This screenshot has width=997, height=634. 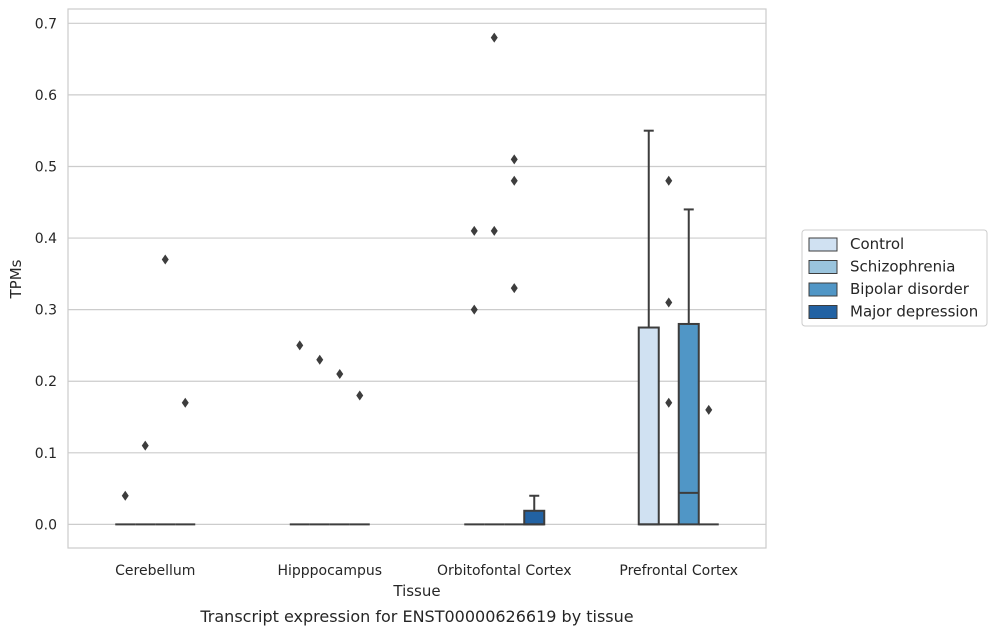 What do you see at coordinates (416, 591) in the screenshot?
I see `x-axis-title: Tissue` at bounding box center [416, 591].